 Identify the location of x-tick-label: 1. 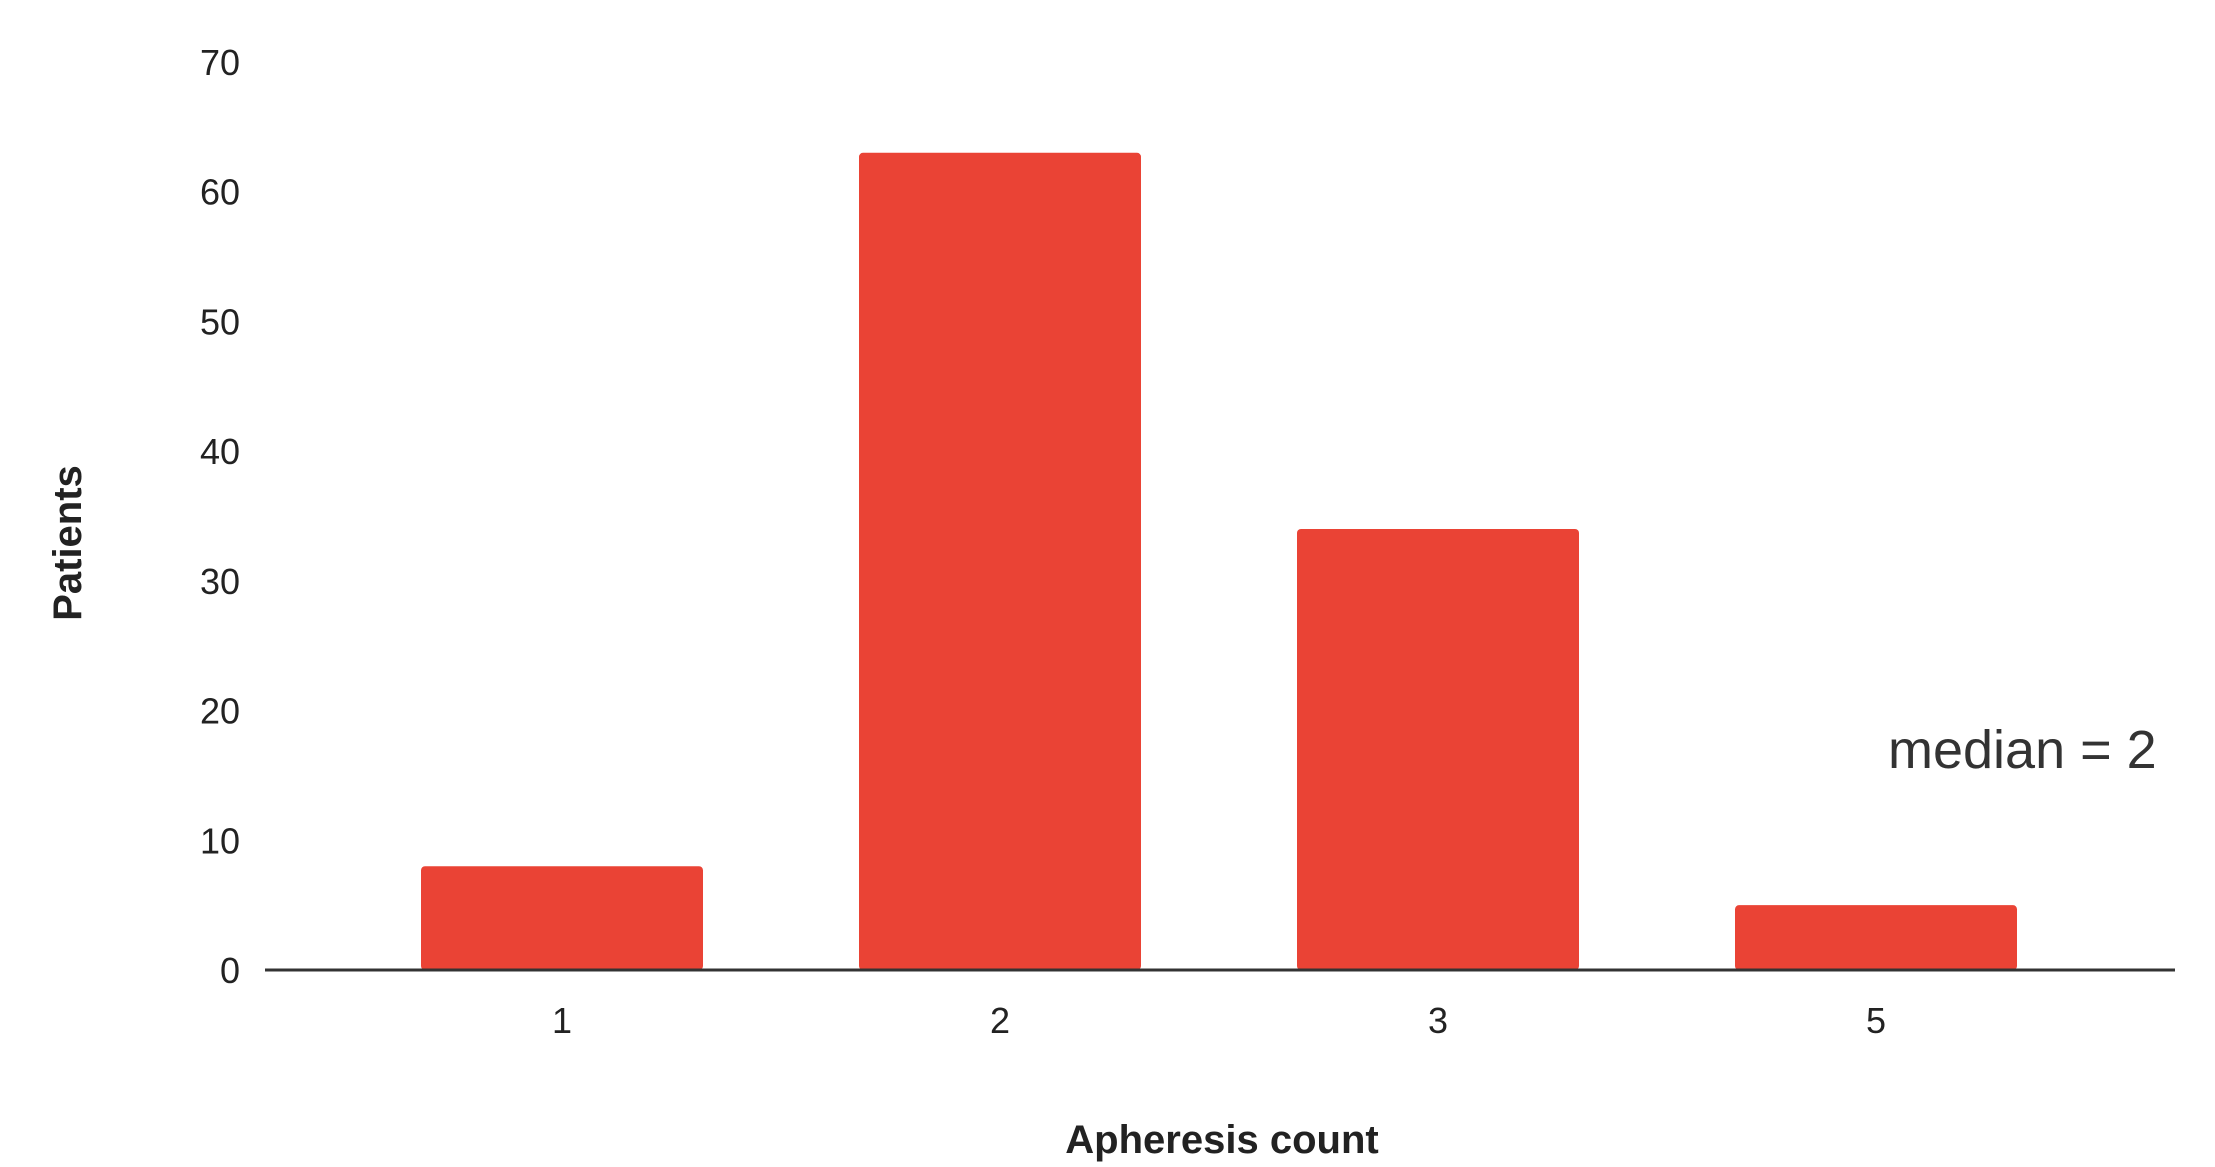
(562, 1020).